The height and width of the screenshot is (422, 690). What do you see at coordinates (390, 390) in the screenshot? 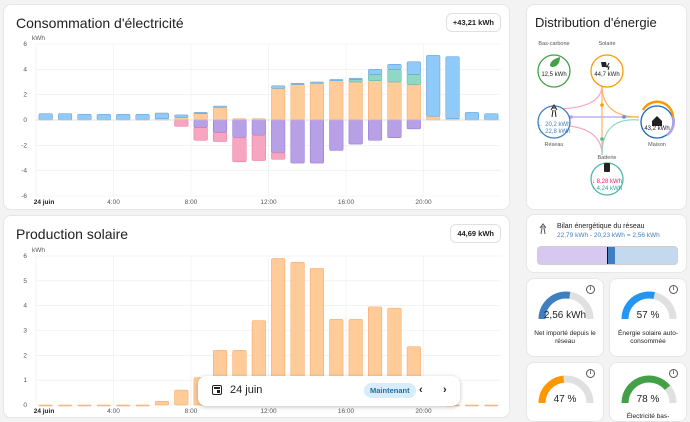
I see `now-button: Maintenant` at bounding box center [390, 390].